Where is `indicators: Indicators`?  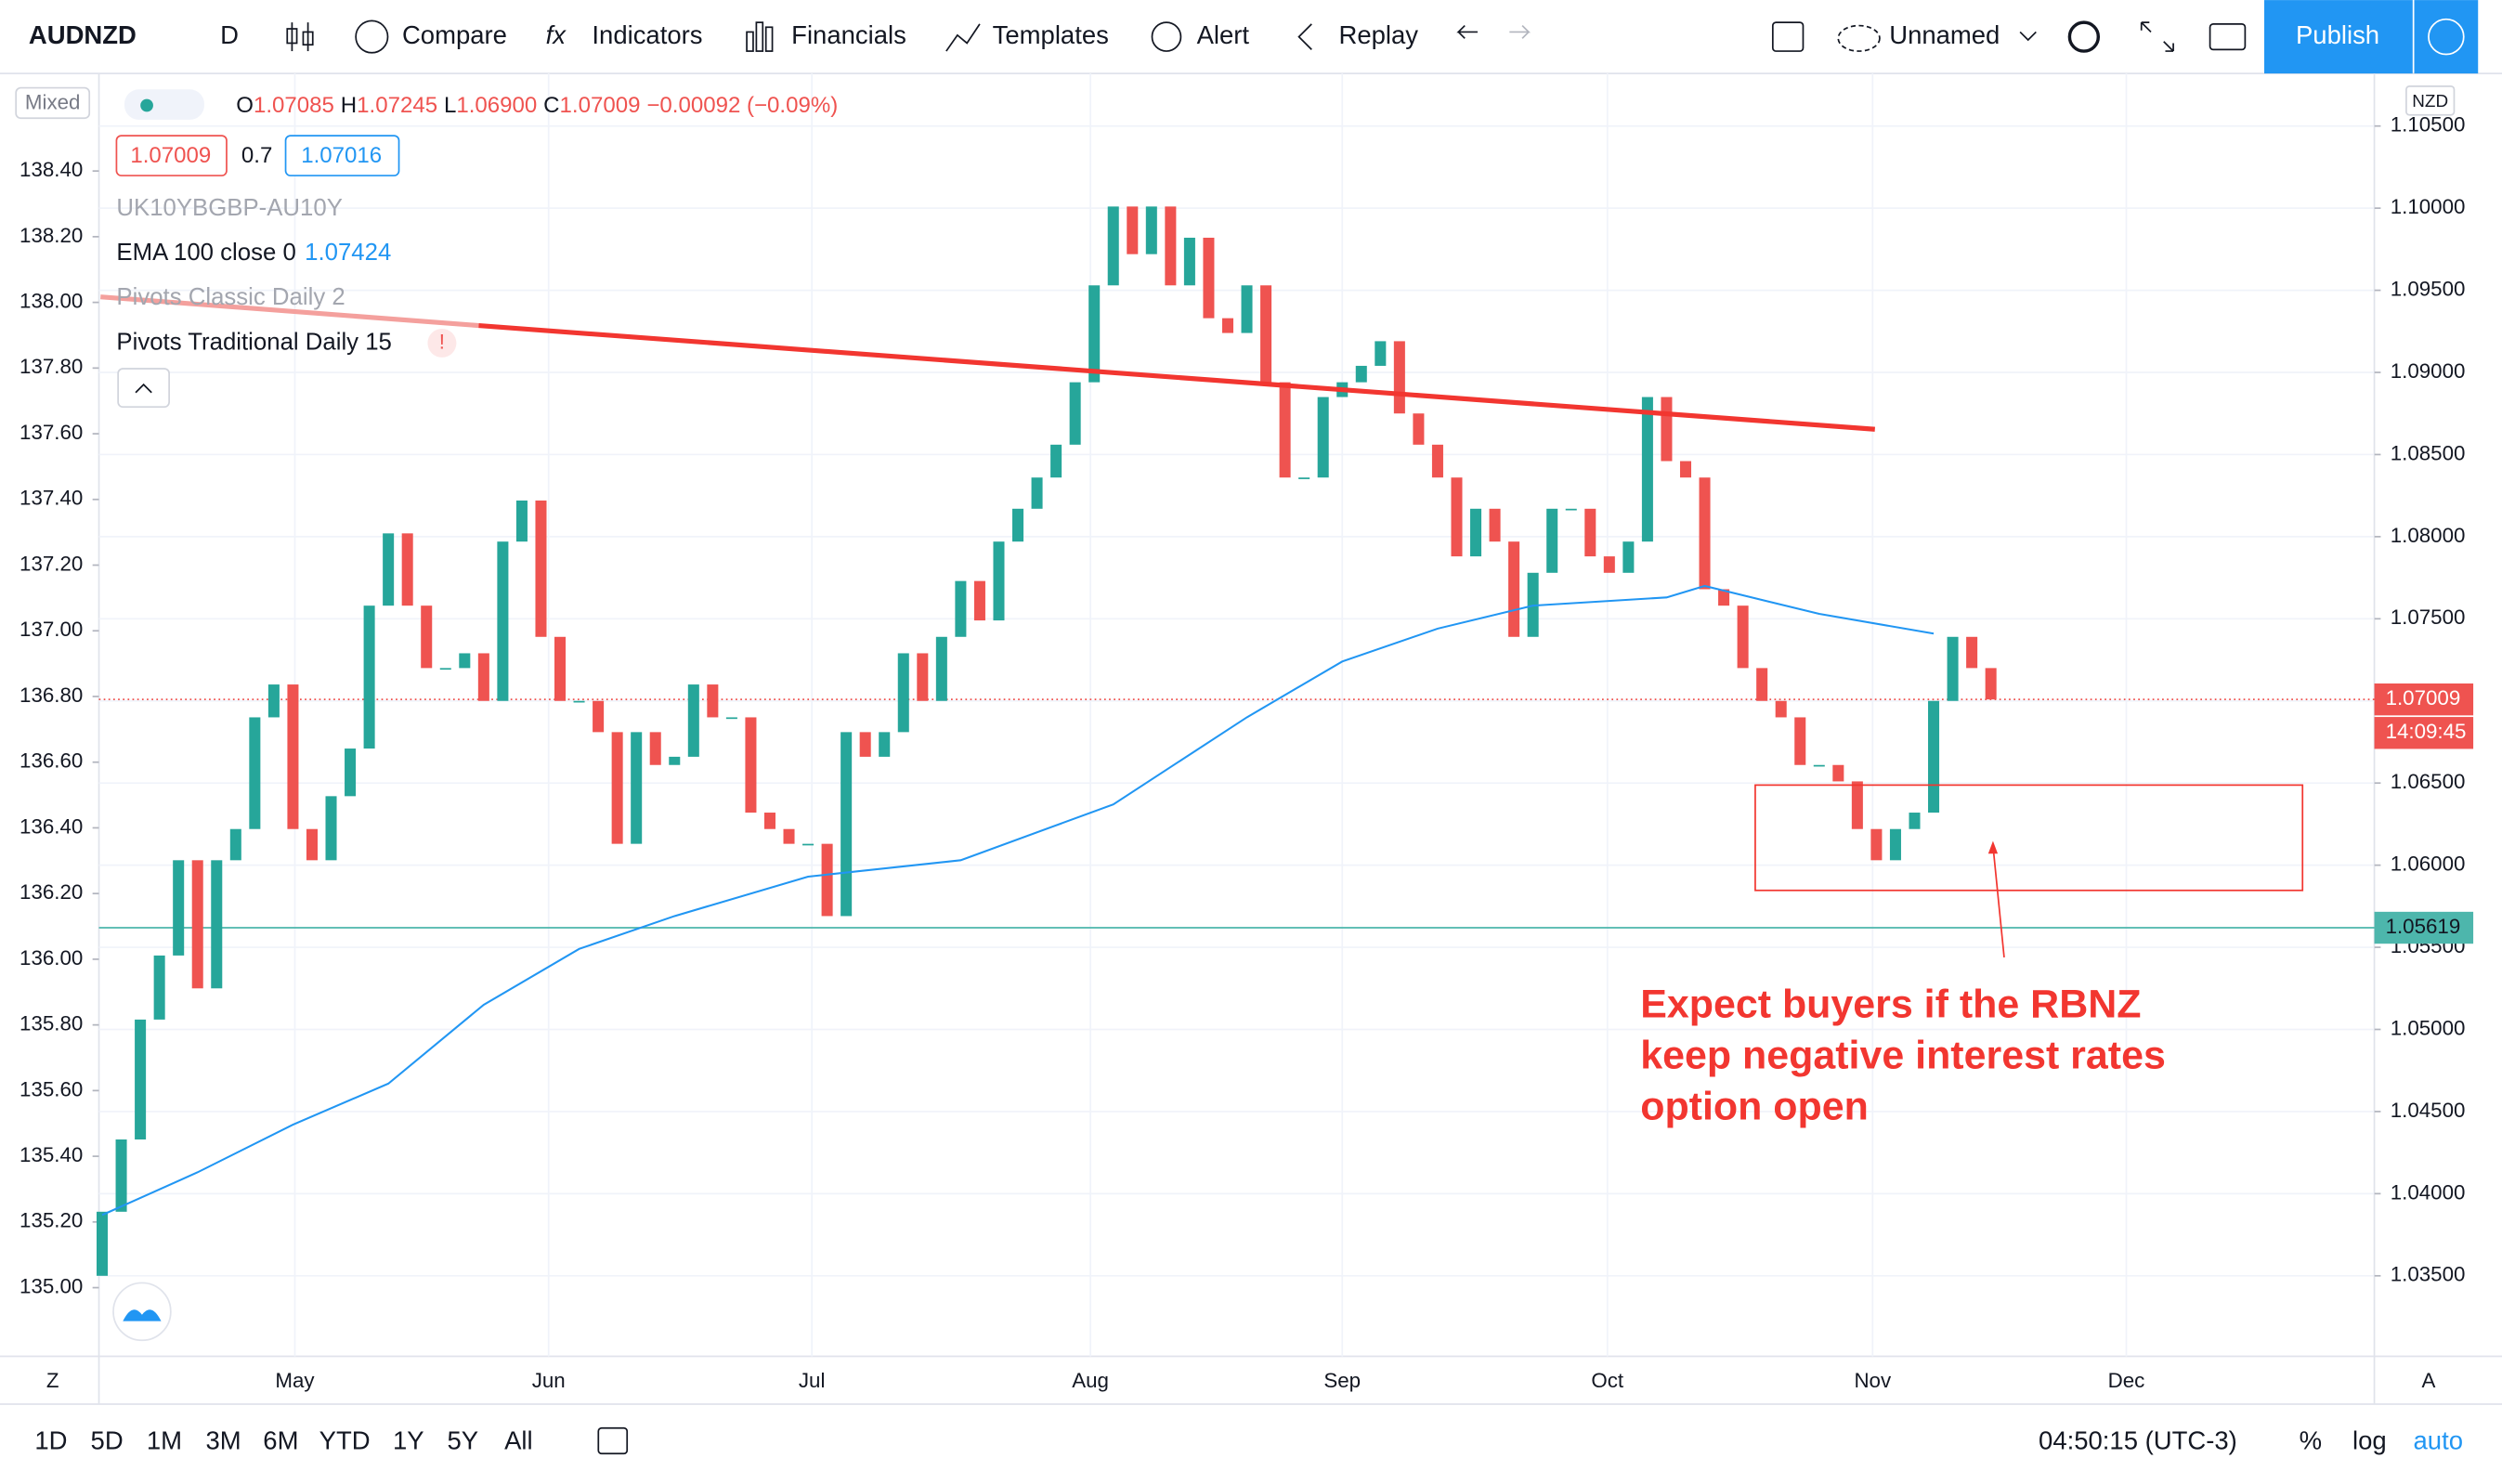
indicators: Indicators is located at coordinates (647, 34).